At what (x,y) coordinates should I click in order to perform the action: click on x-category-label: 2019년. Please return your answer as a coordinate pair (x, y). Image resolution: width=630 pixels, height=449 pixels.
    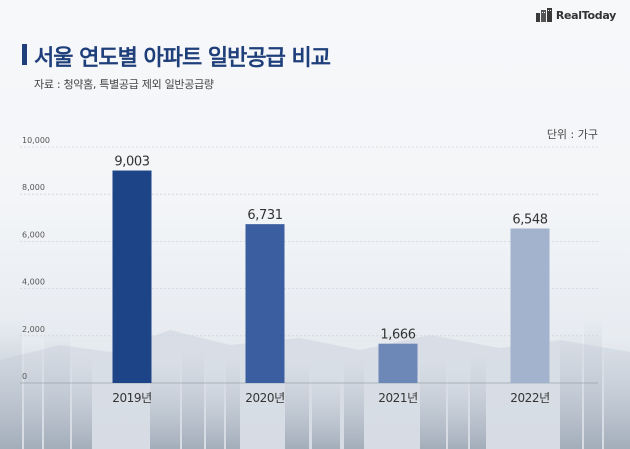
    Looking at the image, I should click on (132, 398).